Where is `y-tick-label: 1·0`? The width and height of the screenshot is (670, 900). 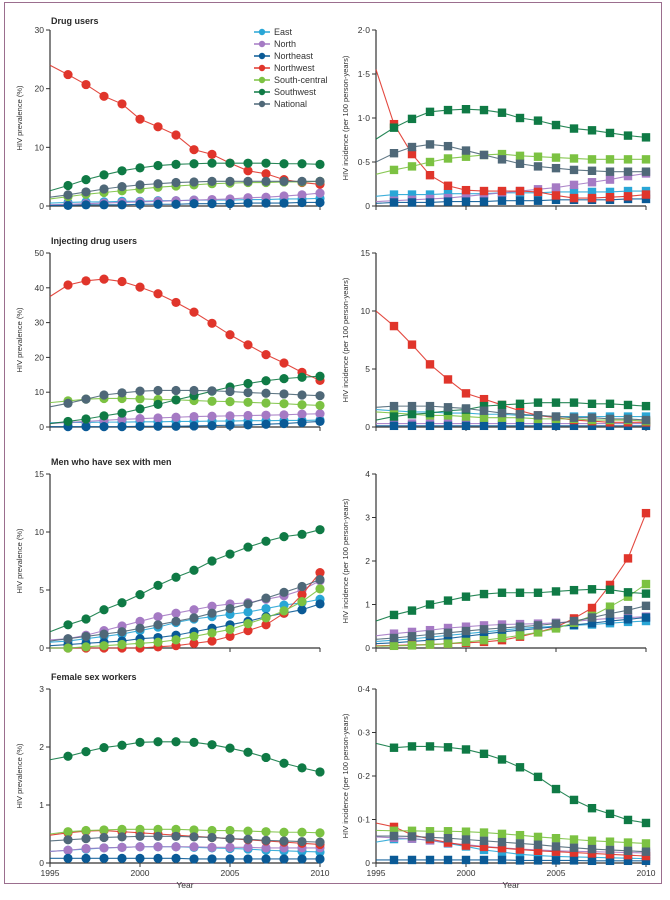
y-tick-label: 1·0 is located at coordinates (364, 118).